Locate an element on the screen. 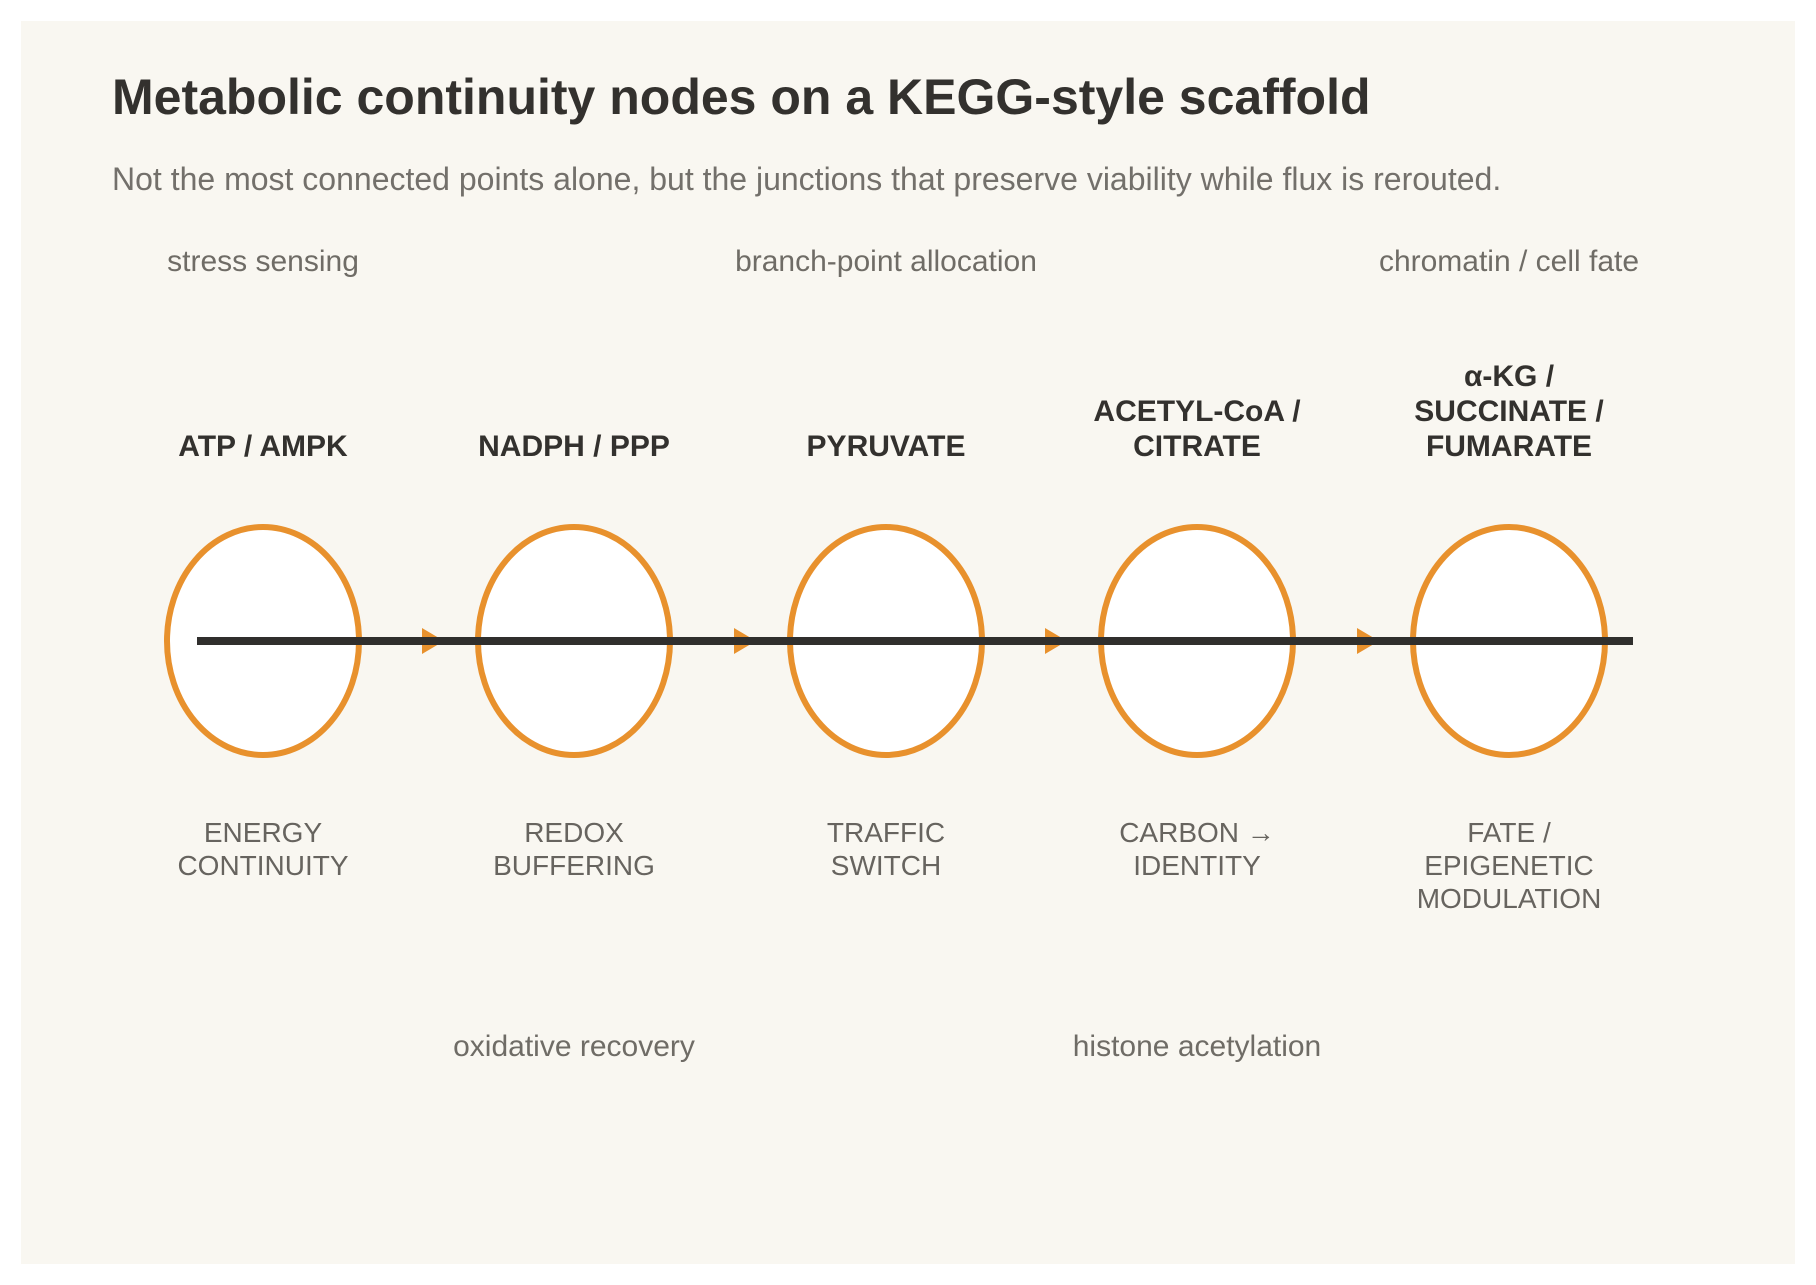  node-role-carbon-identity: CARBON → IDENTITY is located at coordinates (1197, 849).